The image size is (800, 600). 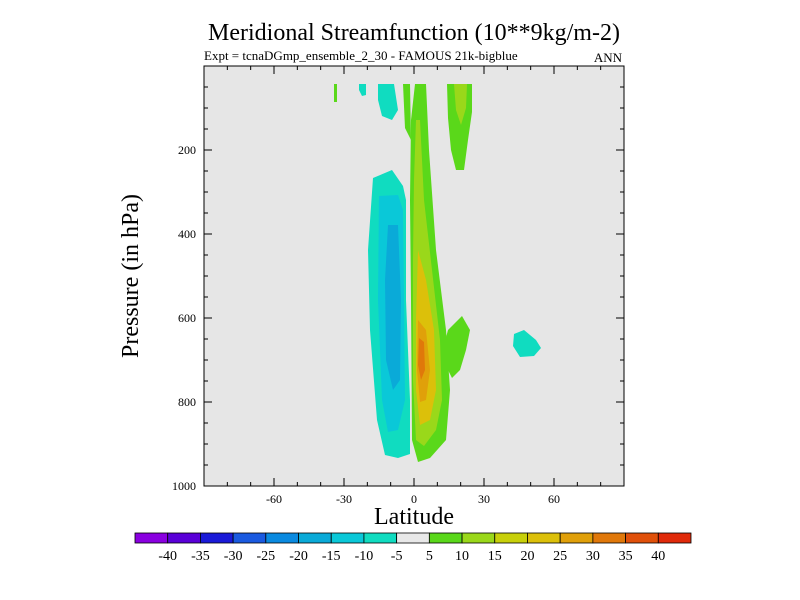 What do you see at coordinates (331, 556) in the screenshot?
I see `colorbar-label: -15` at bounding box center [331, 556].